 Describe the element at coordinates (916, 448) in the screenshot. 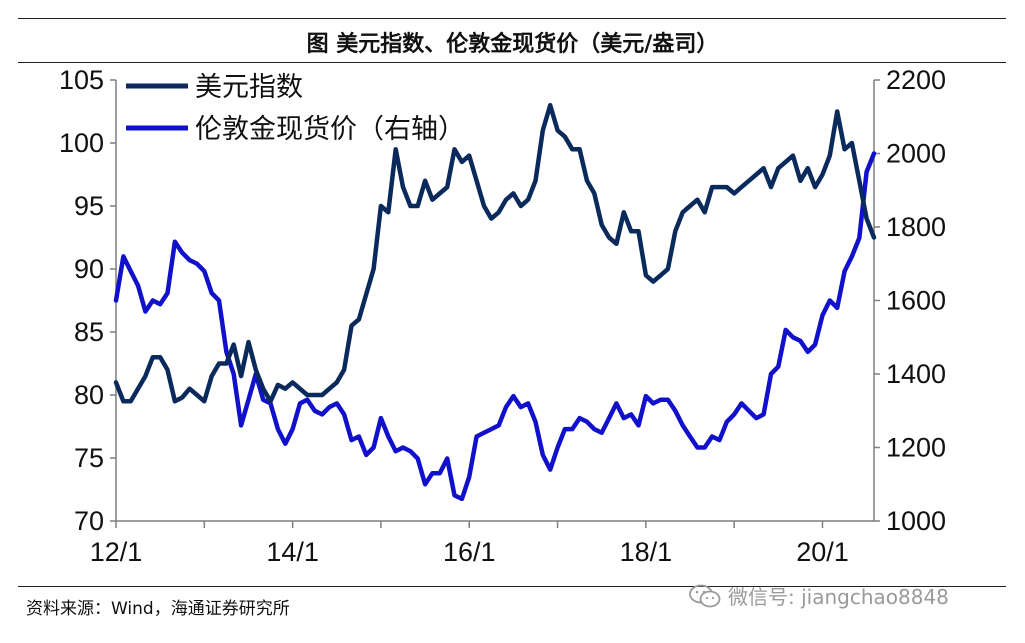

I see `y-right-tick-label: 1200` at that location.